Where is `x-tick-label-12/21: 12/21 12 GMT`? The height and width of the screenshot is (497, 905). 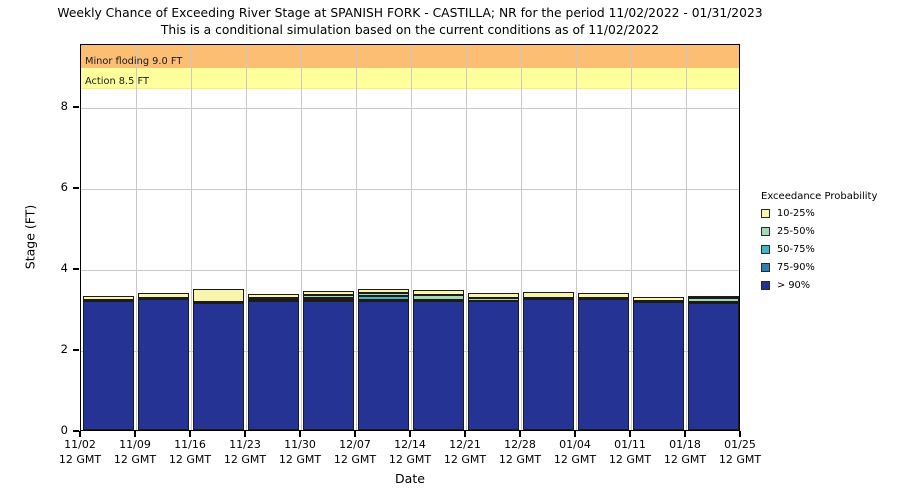
x-tick-label-12/21: 12/21 12 GMT is located at coordinates (465, 452).